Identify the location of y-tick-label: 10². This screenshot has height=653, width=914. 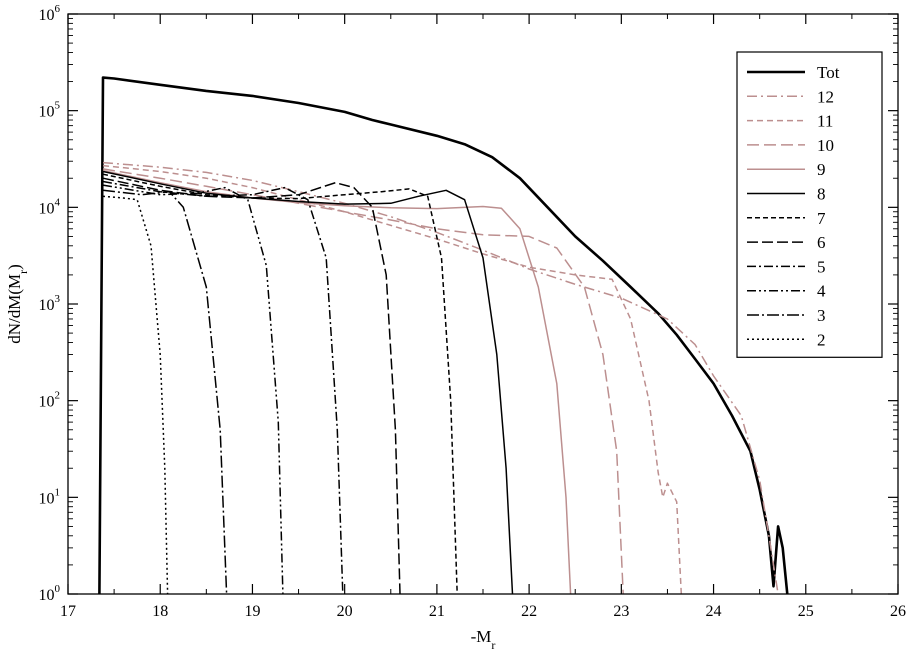
(50, 400).